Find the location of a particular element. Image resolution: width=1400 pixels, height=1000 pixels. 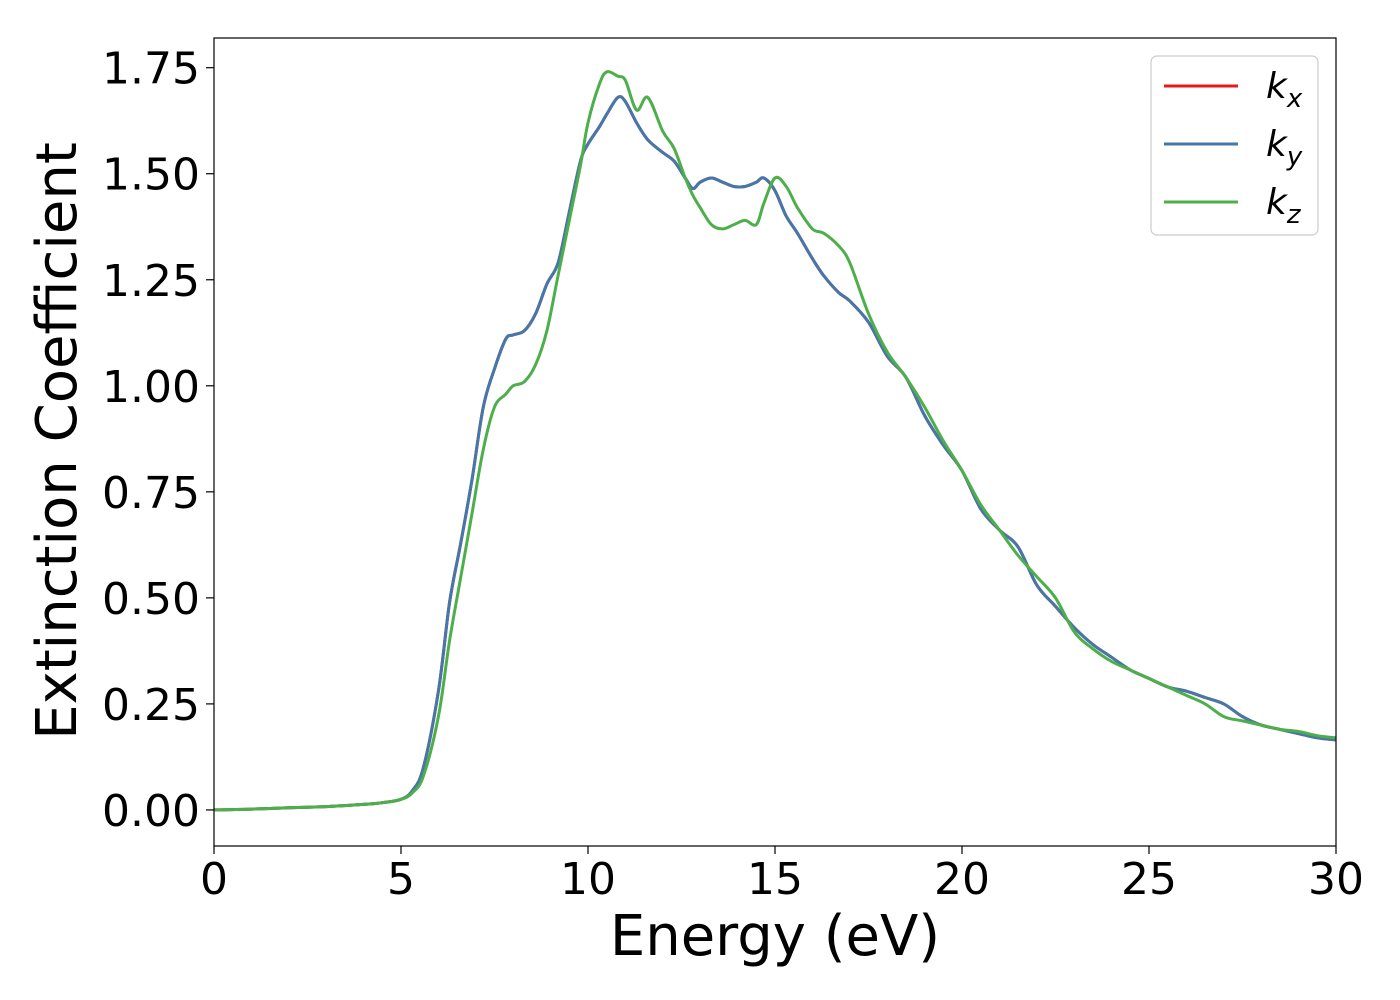

legend-label-k-y: ky is located at coordinates (1284, 148).